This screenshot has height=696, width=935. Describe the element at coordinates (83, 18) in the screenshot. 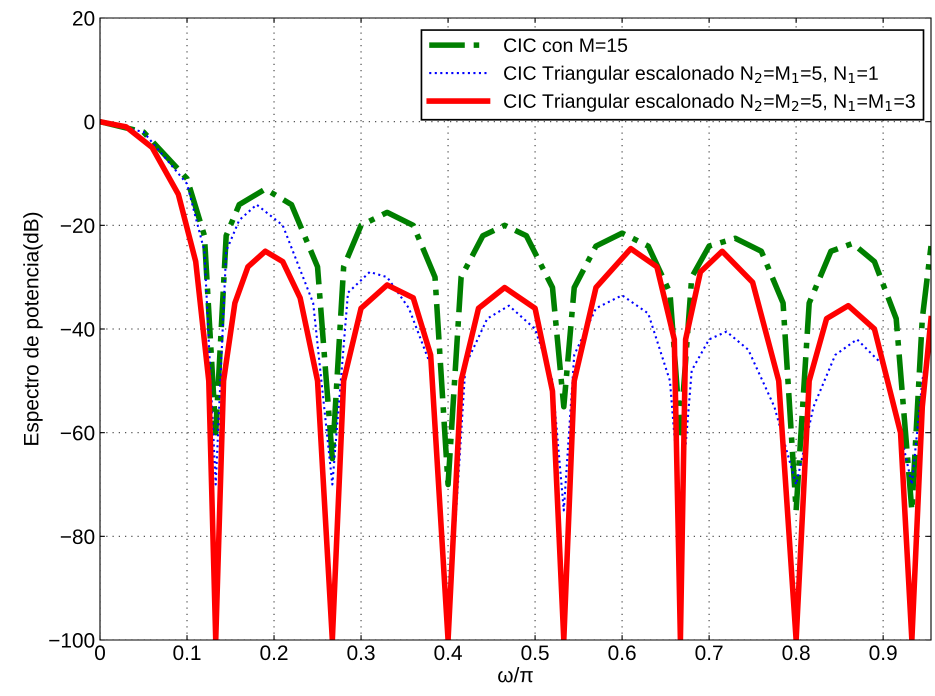

I see `y-tick-label: 20` at that location.